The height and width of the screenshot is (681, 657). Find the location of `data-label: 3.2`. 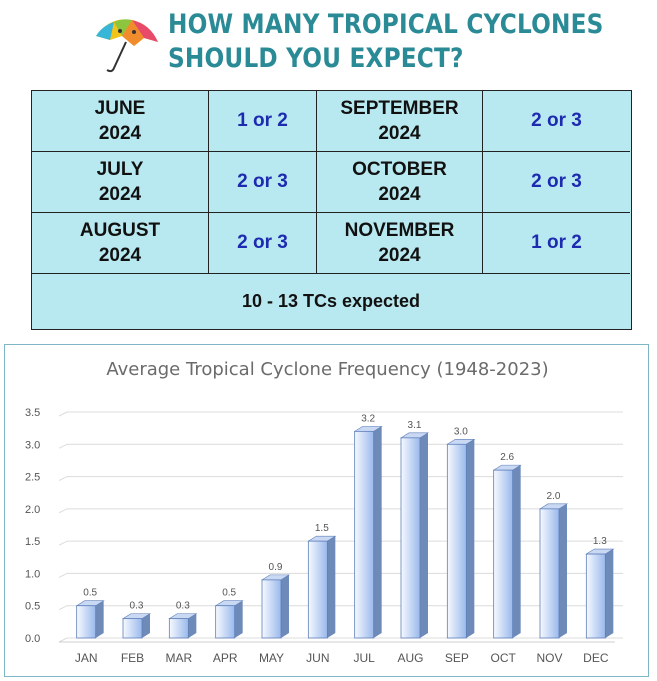

data-label: 3.2 is located at coordinates (368, 418).